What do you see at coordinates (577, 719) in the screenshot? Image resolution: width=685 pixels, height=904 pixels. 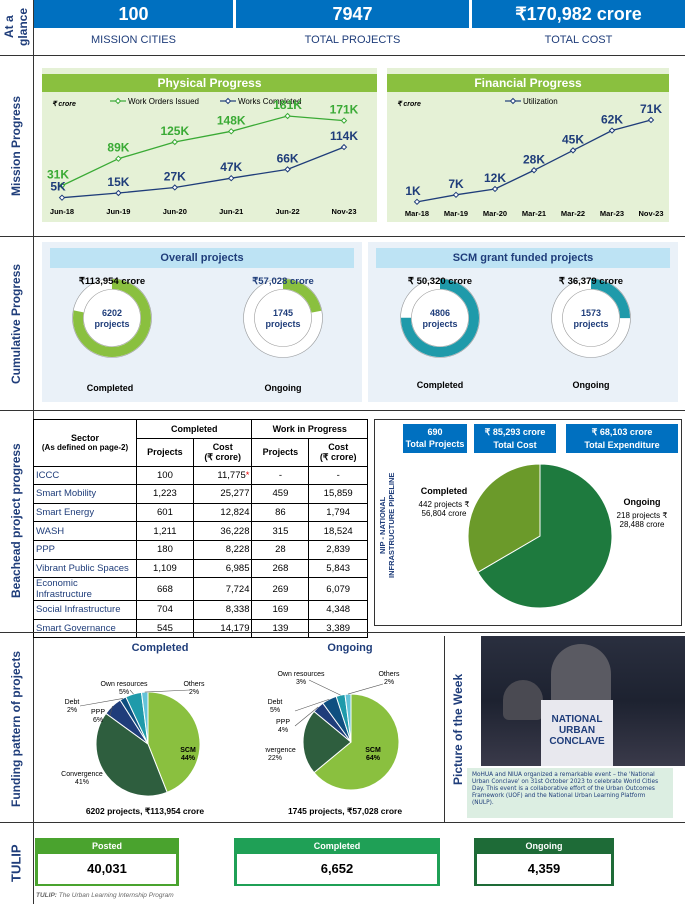 I see `podium-line1: NATIONAL` at bounding box center [577, 719].